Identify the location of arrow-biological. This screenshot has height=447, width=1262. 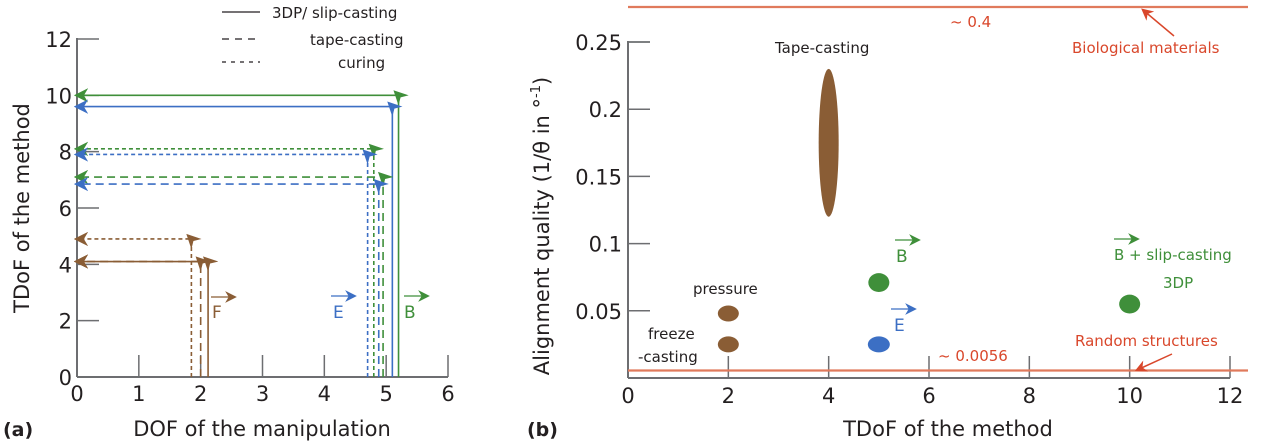
(1158, 22).